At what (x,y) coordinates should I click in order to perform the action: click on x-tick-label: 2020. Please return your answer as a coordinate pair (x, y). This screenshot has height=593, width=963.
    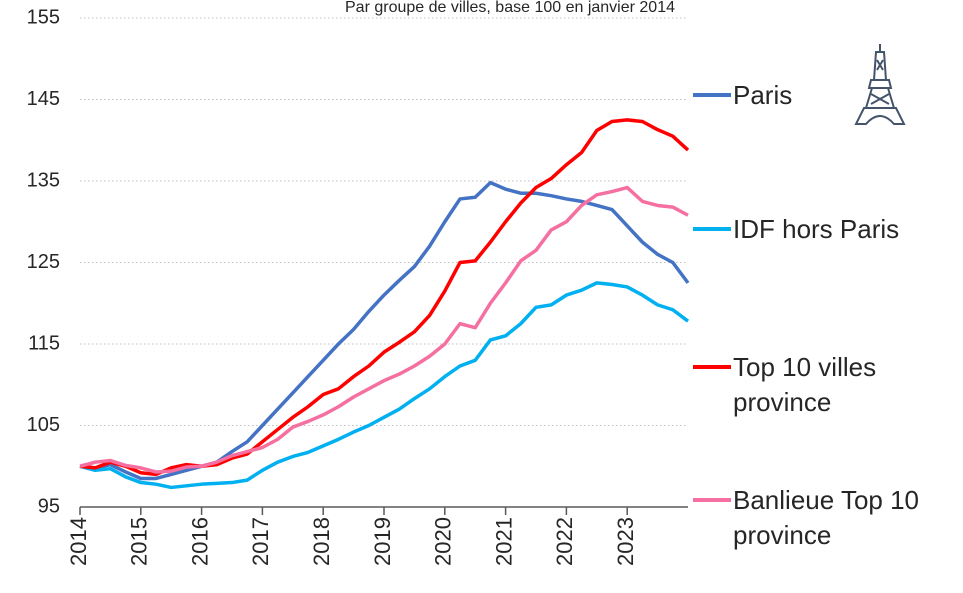
    Looking at the image, I should click on (443, 541).